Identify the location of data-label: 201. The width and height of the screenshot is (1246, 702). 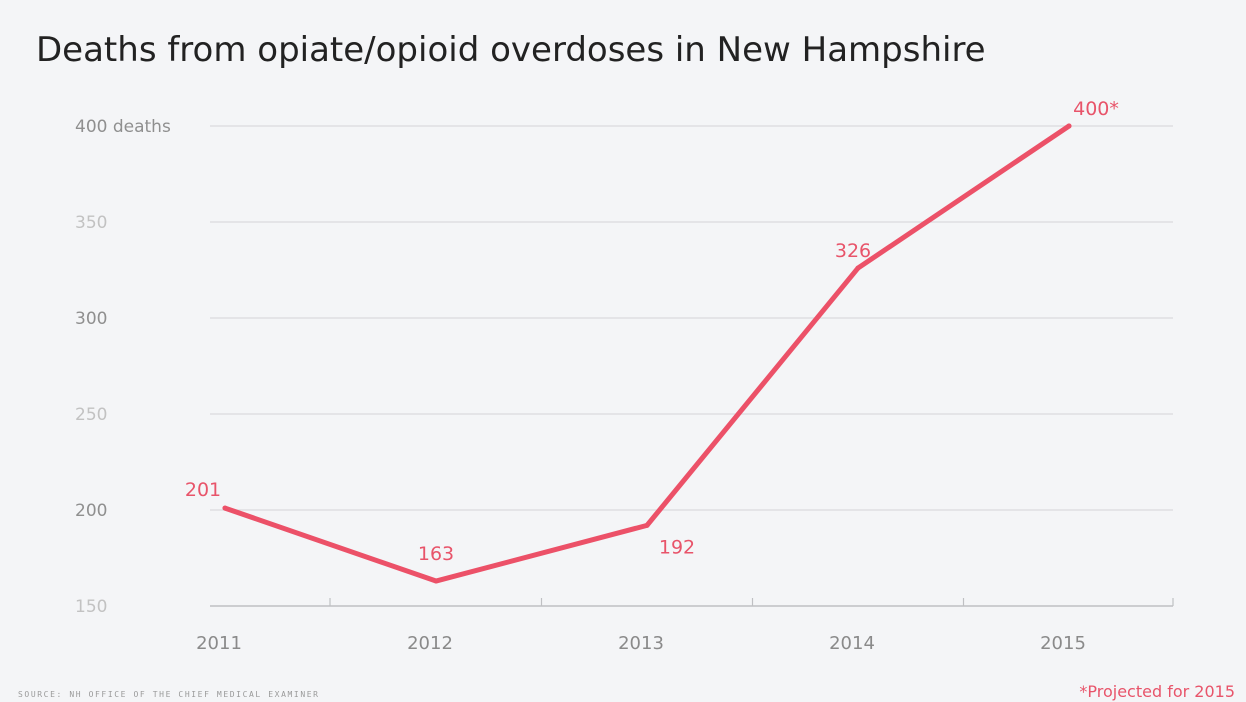
(203, 490).